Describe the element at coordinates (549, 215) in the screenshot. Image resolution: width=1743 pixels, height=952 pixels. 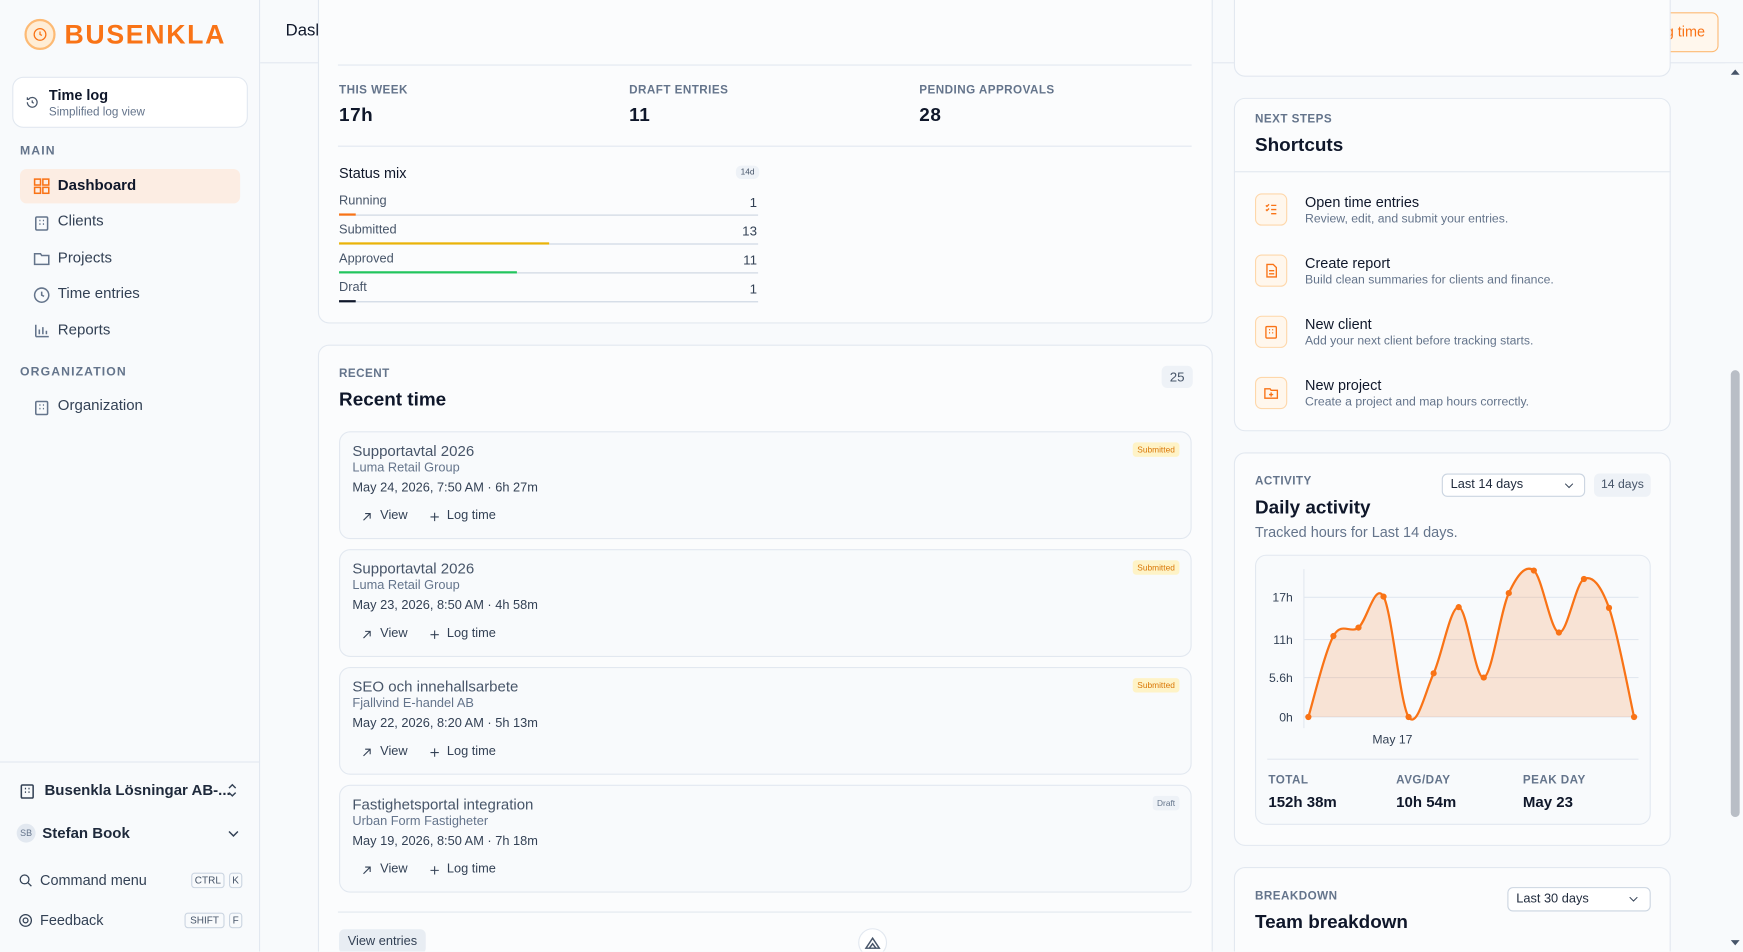
I see `status-track` at that location.